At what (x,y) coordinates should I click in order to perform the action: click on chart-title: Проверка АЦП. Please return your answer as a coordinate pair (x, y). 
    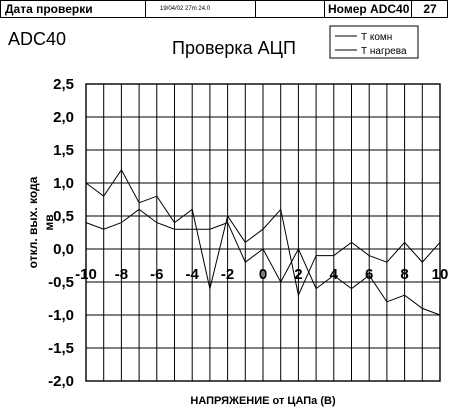
    Looking at the image, I should click on (234, 48).